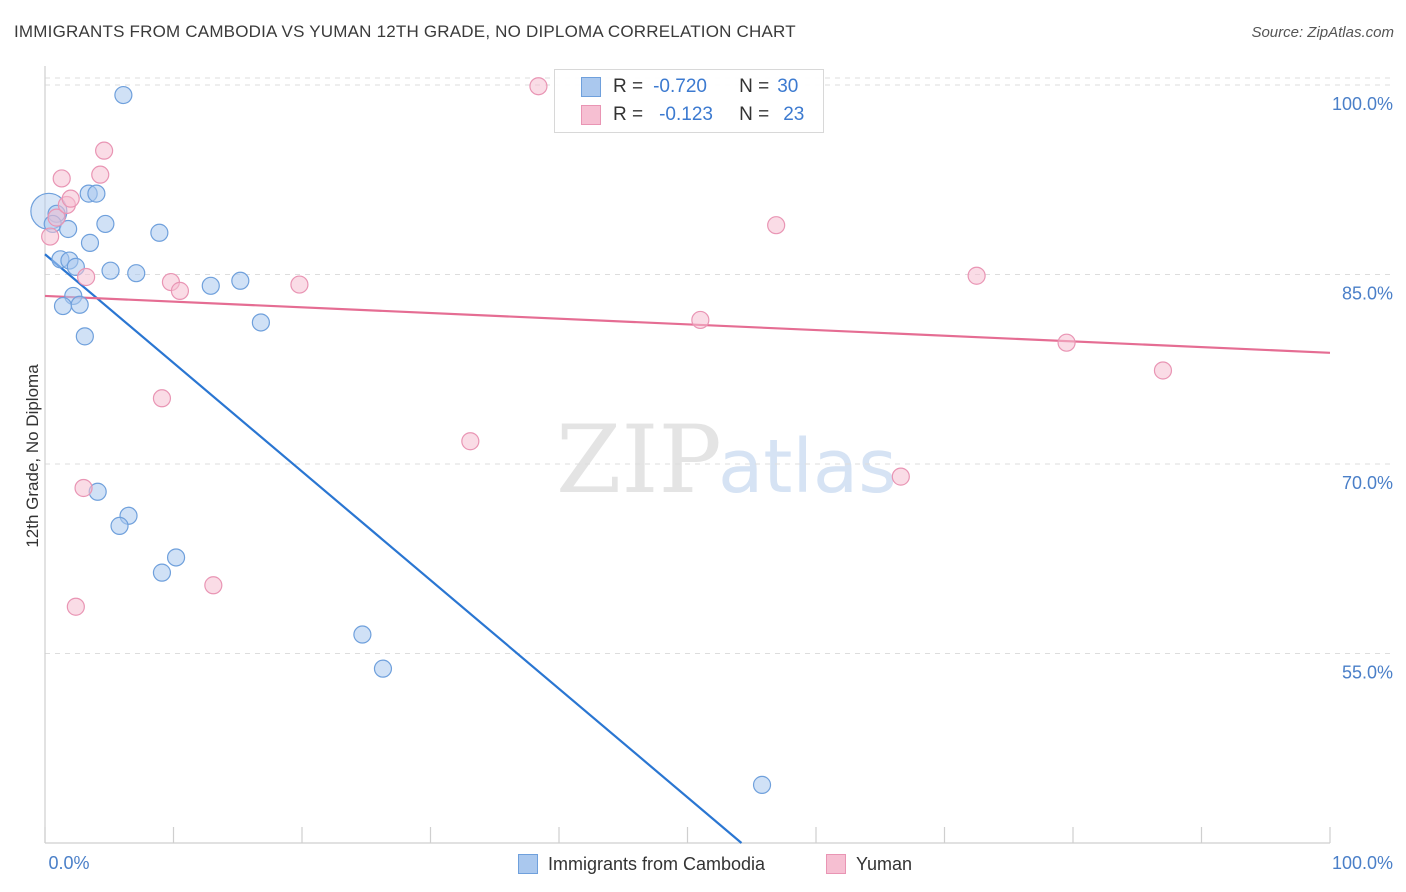  Describe the element at coordinates (639, 460) in the screenshot. I see `watermark-zip: ZIP` at that location.